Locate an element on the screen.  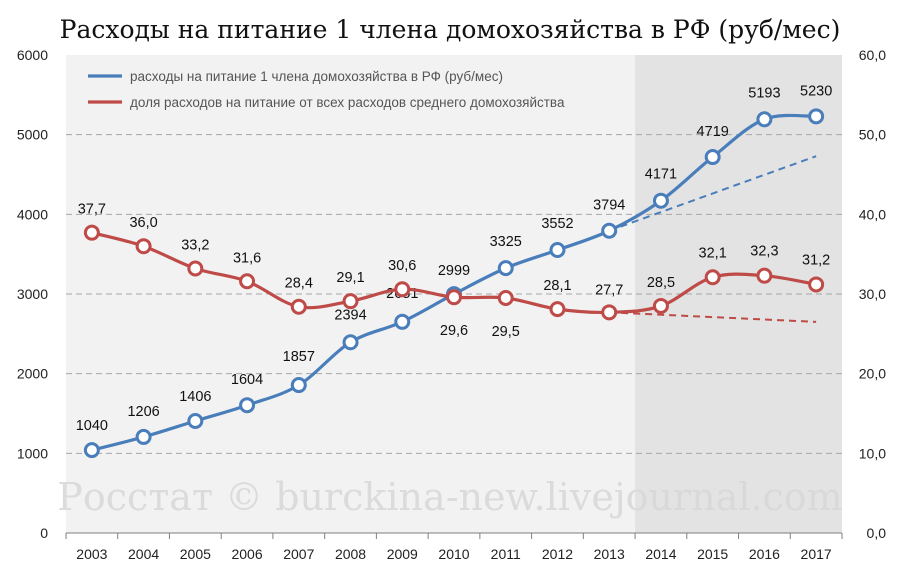
data-label-share: 33,2 is located at coordinates (195, 246).